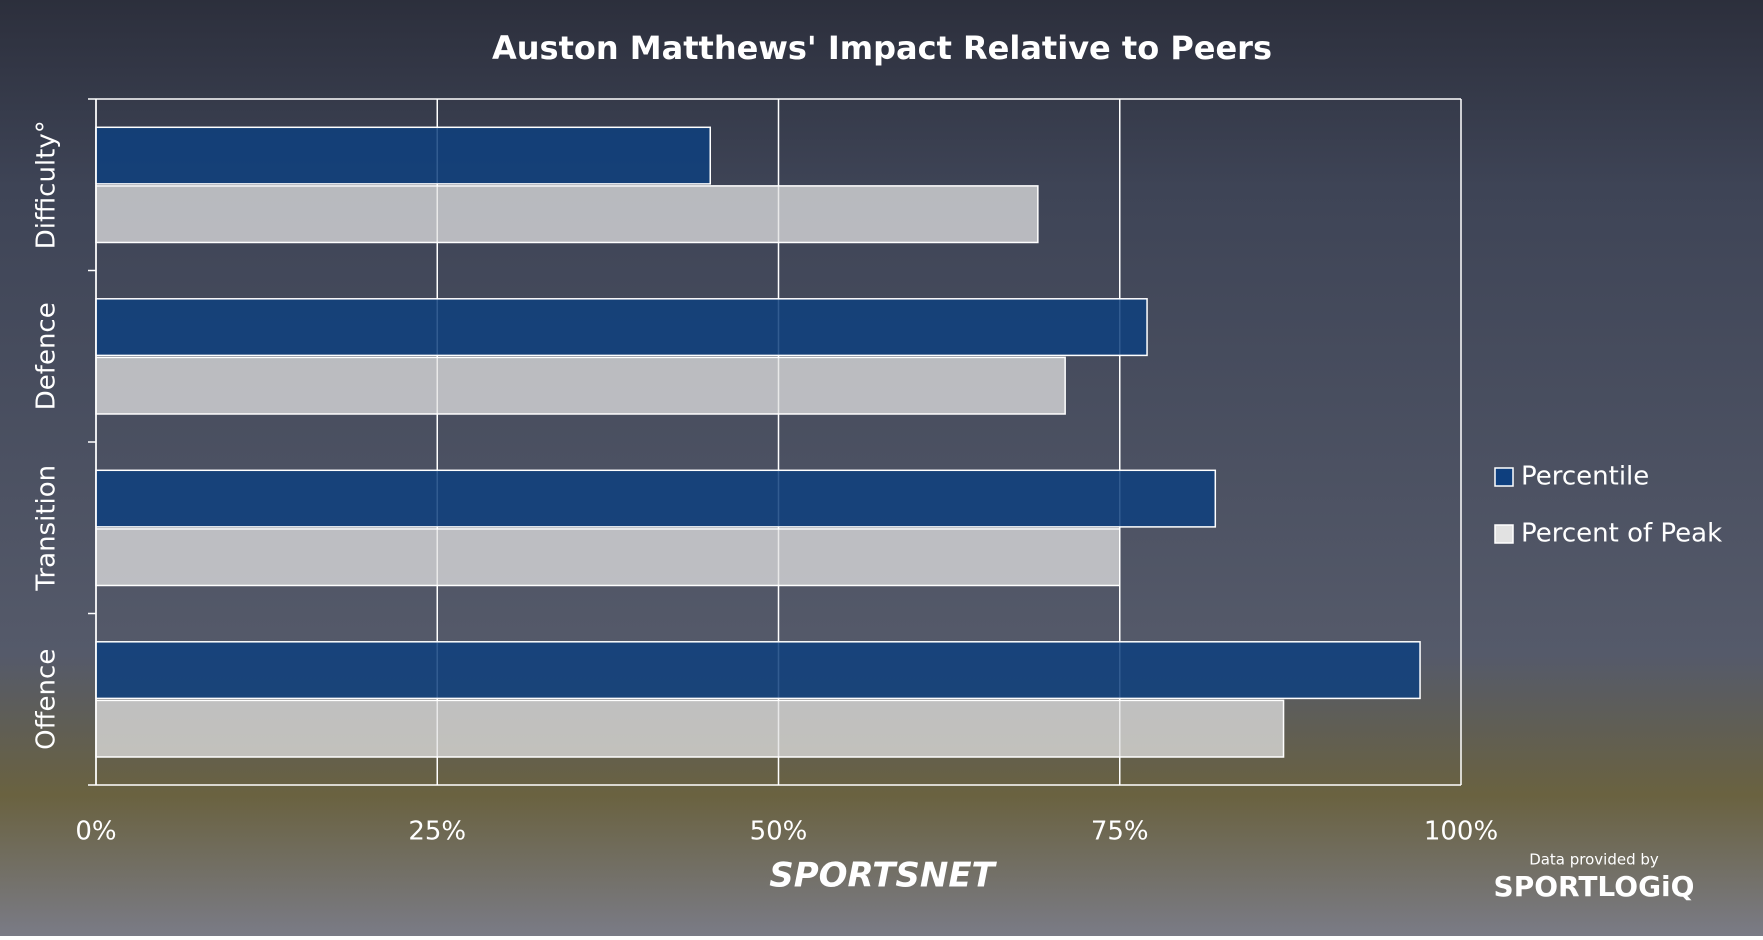  Describe the element at coordinates (1461, 832) in the screenshot. I see `x-tick-label: 100%` at that location.